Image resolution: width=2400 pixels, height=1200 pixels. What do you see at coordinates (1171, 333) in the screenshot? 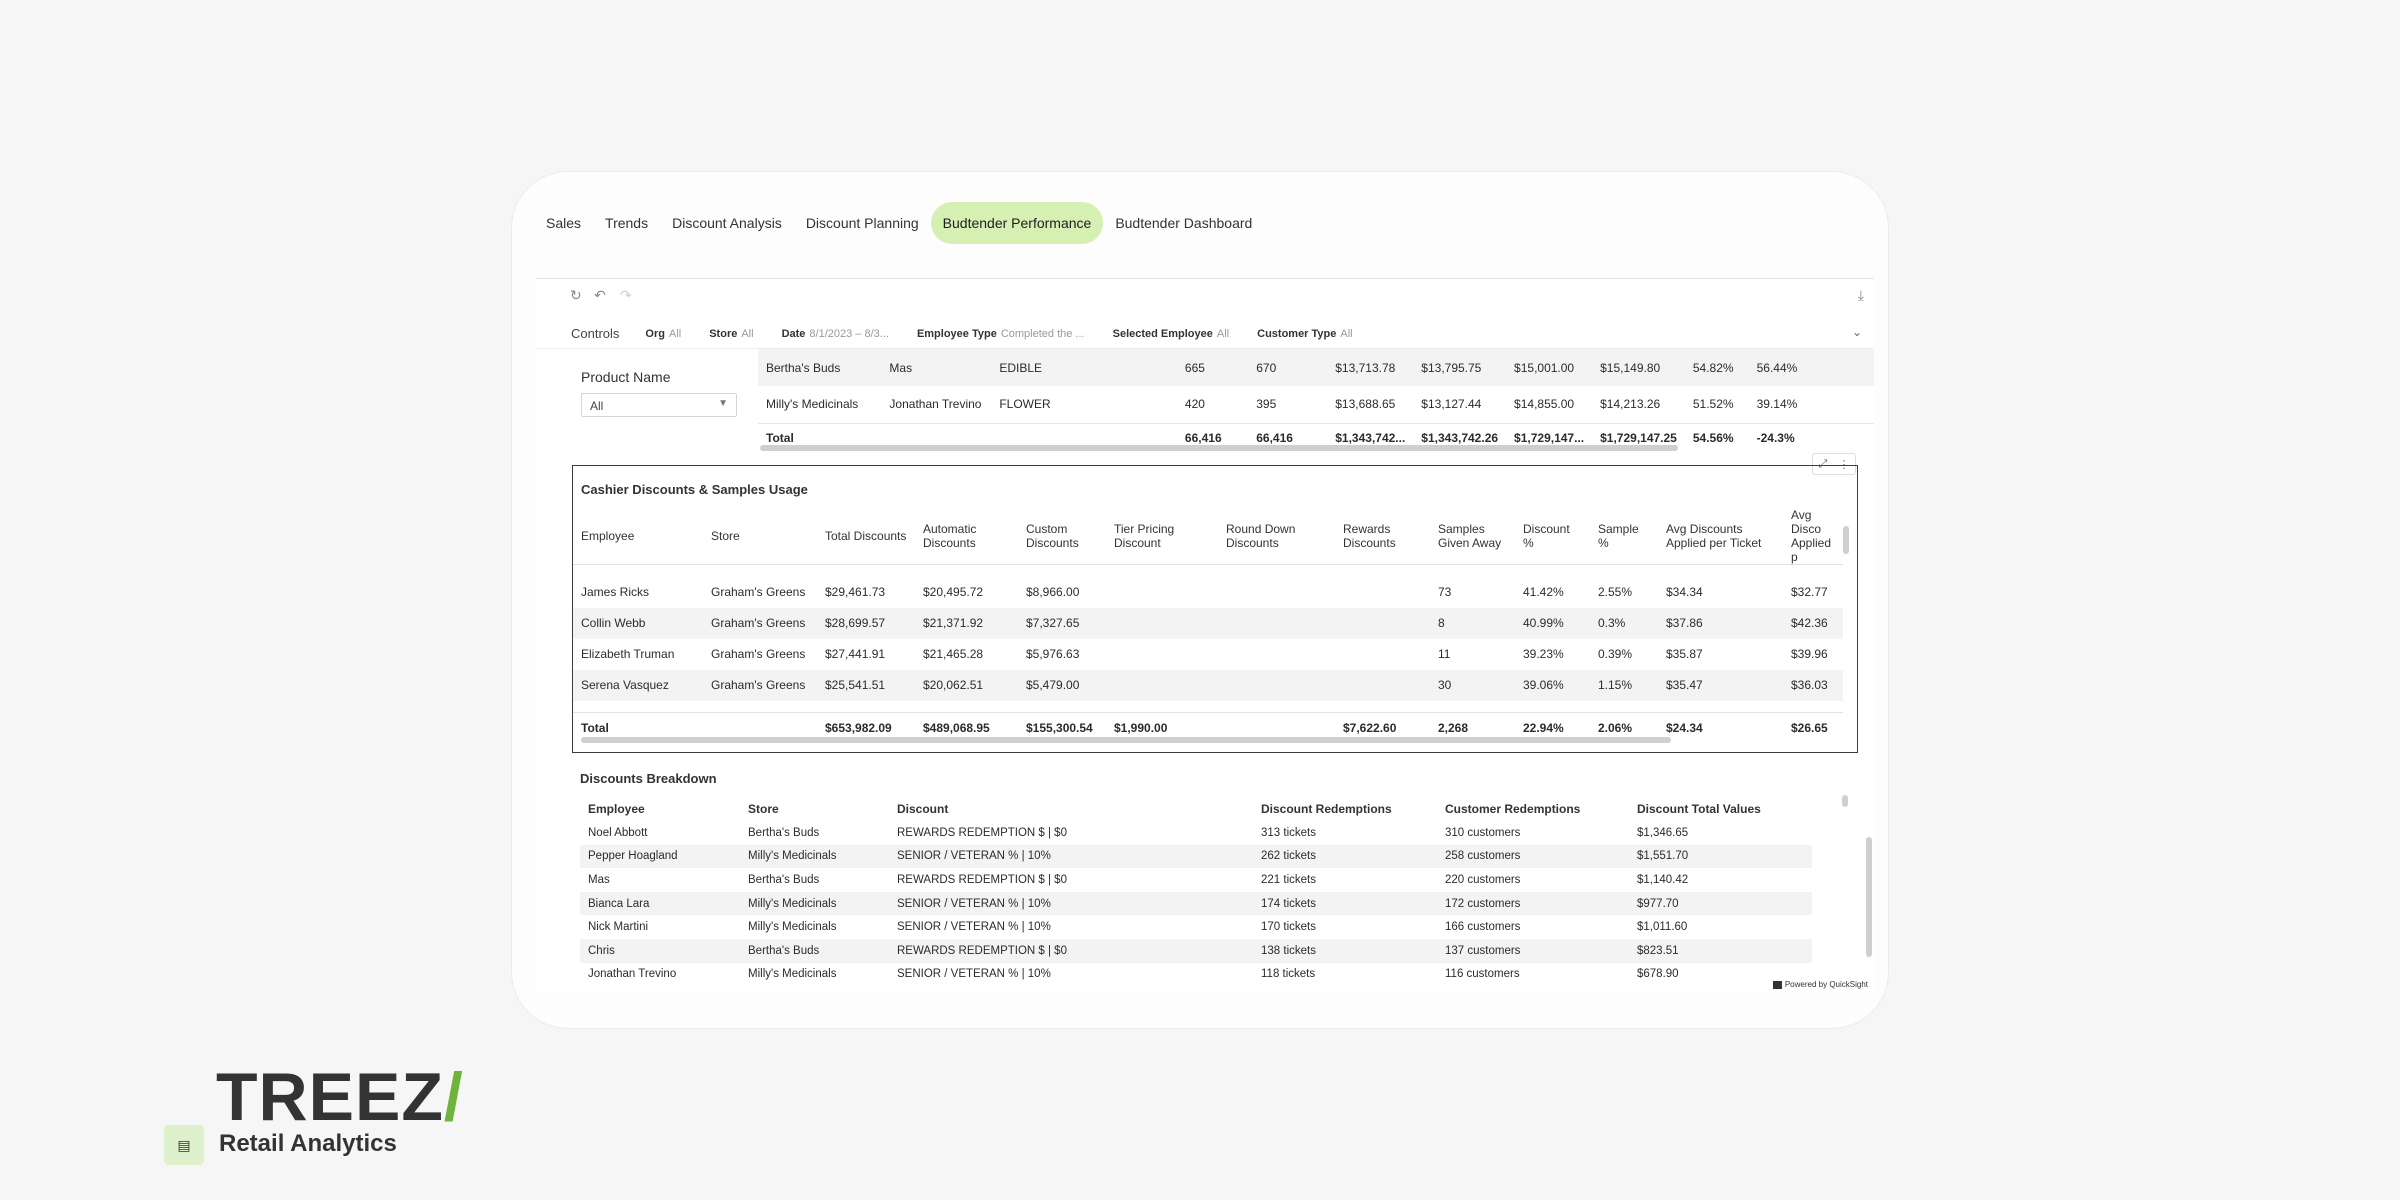
I see `control-selected-employee: Selected Employee All` at bounding box center [1171, 333].